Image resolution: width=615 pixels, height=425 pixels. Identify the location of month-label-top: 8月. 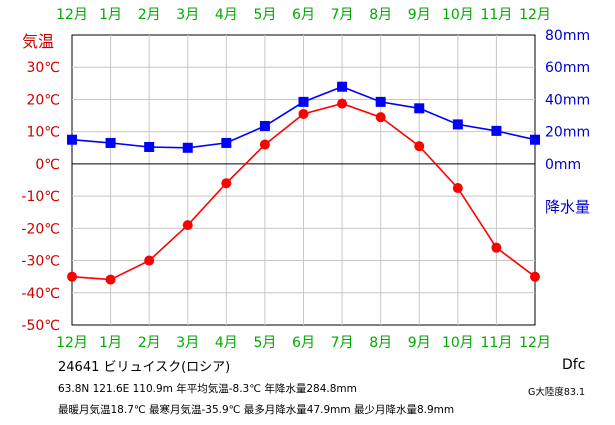
(380, 15).